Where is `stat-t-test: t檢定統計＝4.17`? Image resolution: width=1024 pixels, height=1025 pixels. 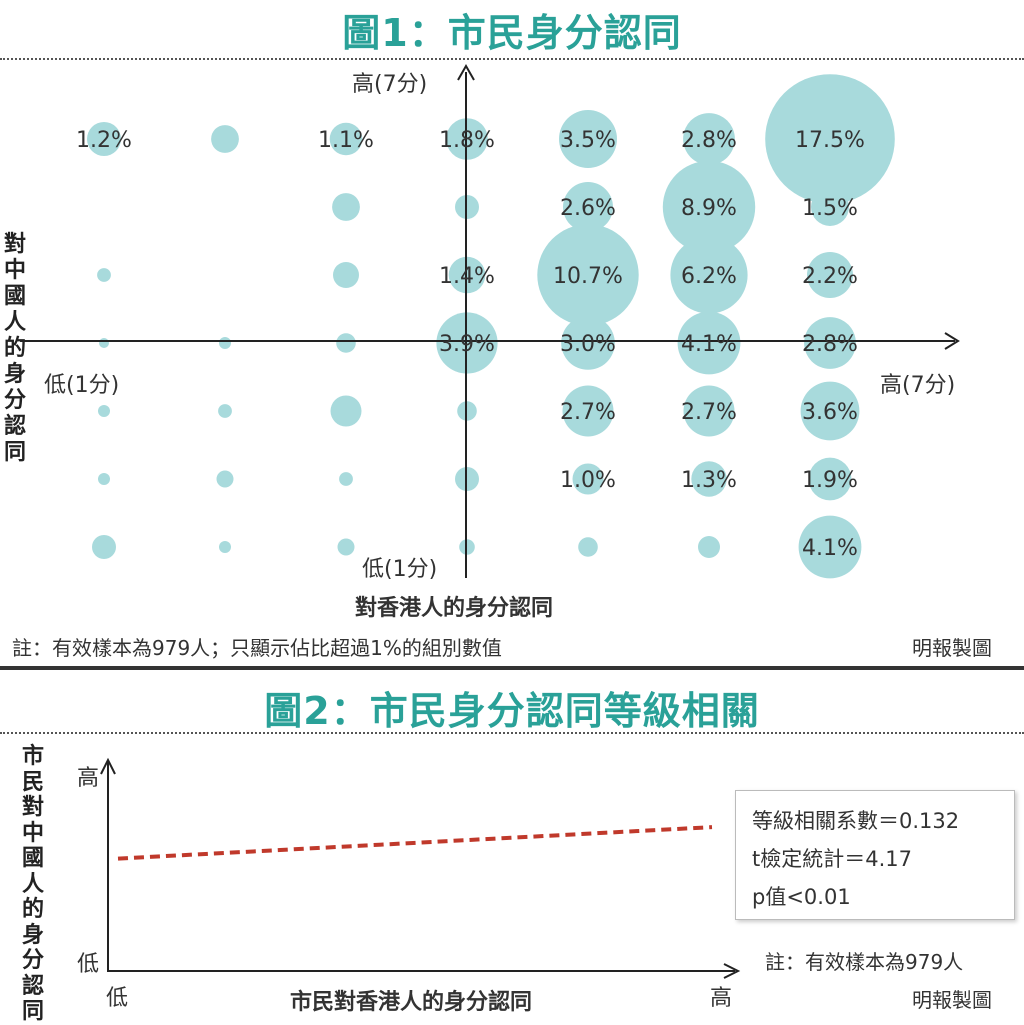
stat-t-test: t檢定統計＝4.17 is located at coordinates (832, 859).